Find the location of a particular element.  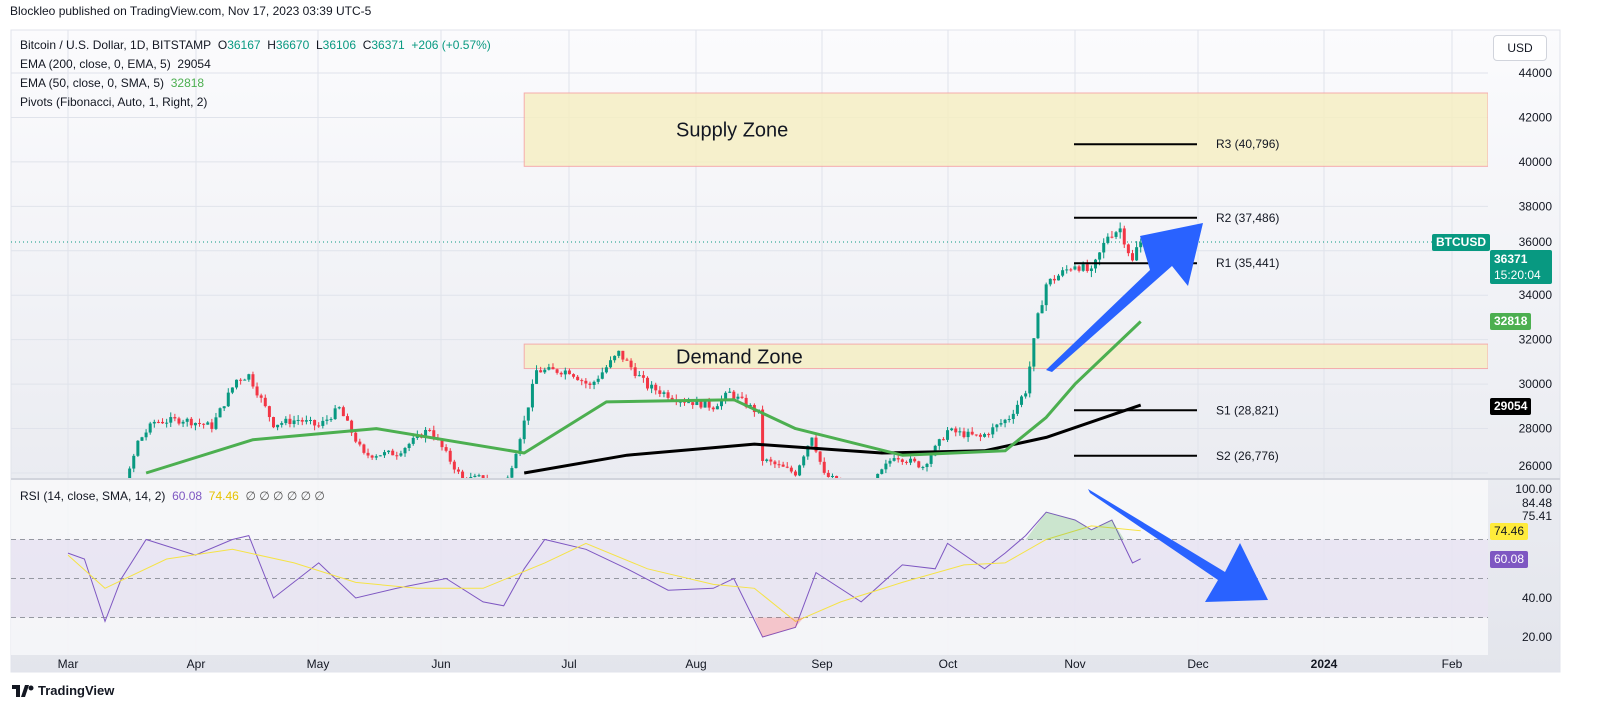

time-tick-label: May is located at coordinates (318, 664).